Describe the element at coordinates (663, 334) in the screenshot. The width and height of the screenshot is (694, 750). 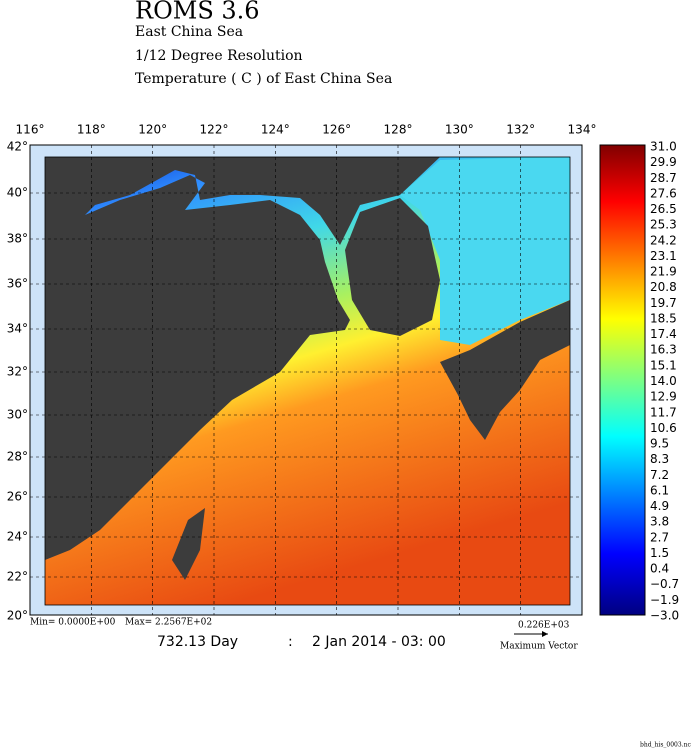
I see `colorbar-label: 17.4` at that location.